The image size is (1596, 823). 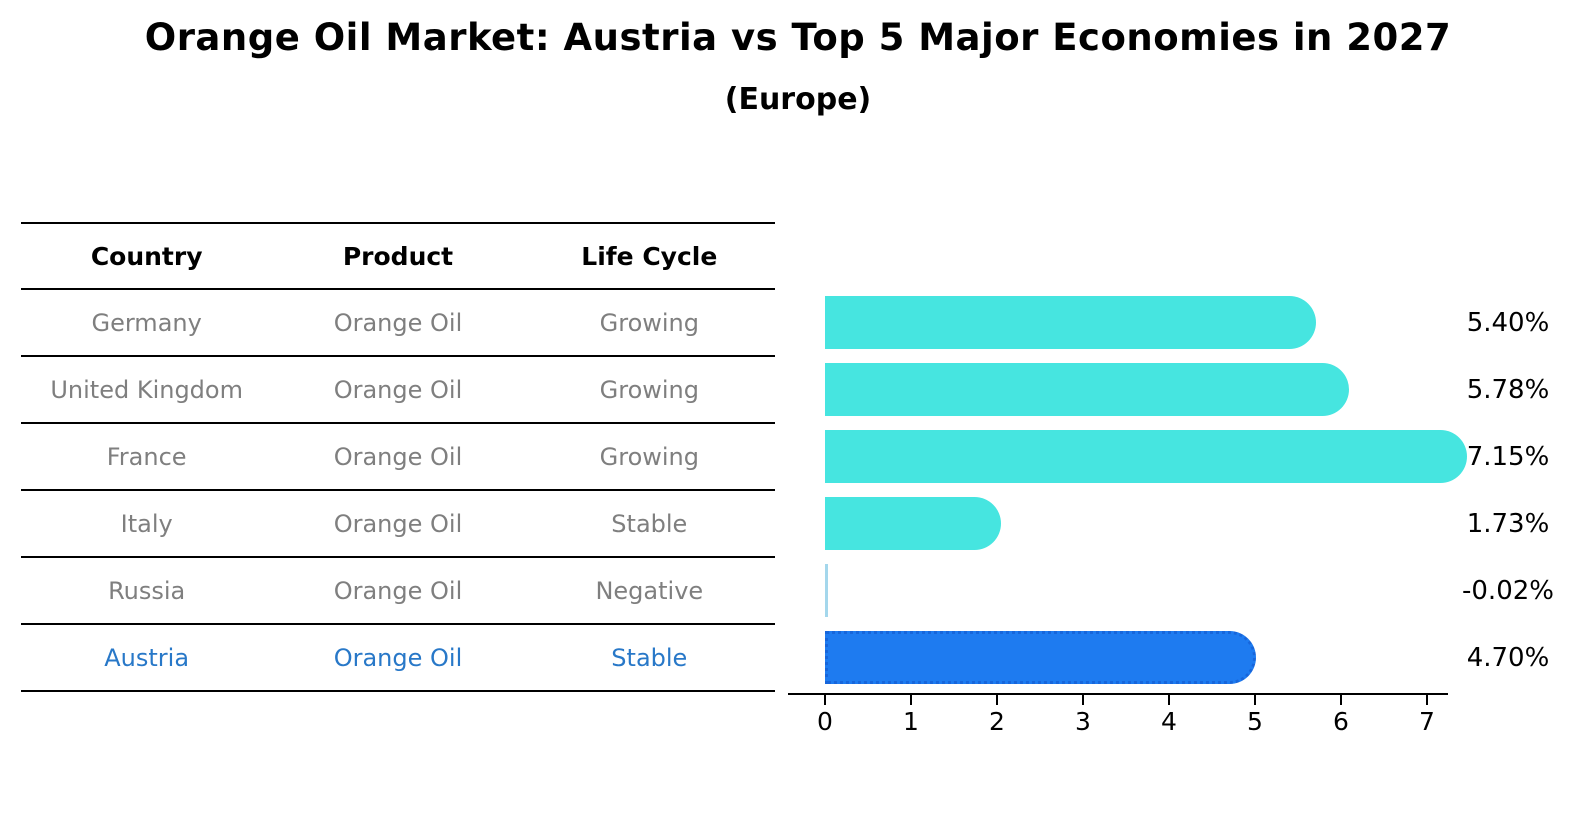 I want to click on table-row-france: France Orange Oil Growing, so click(x=398, y=457).